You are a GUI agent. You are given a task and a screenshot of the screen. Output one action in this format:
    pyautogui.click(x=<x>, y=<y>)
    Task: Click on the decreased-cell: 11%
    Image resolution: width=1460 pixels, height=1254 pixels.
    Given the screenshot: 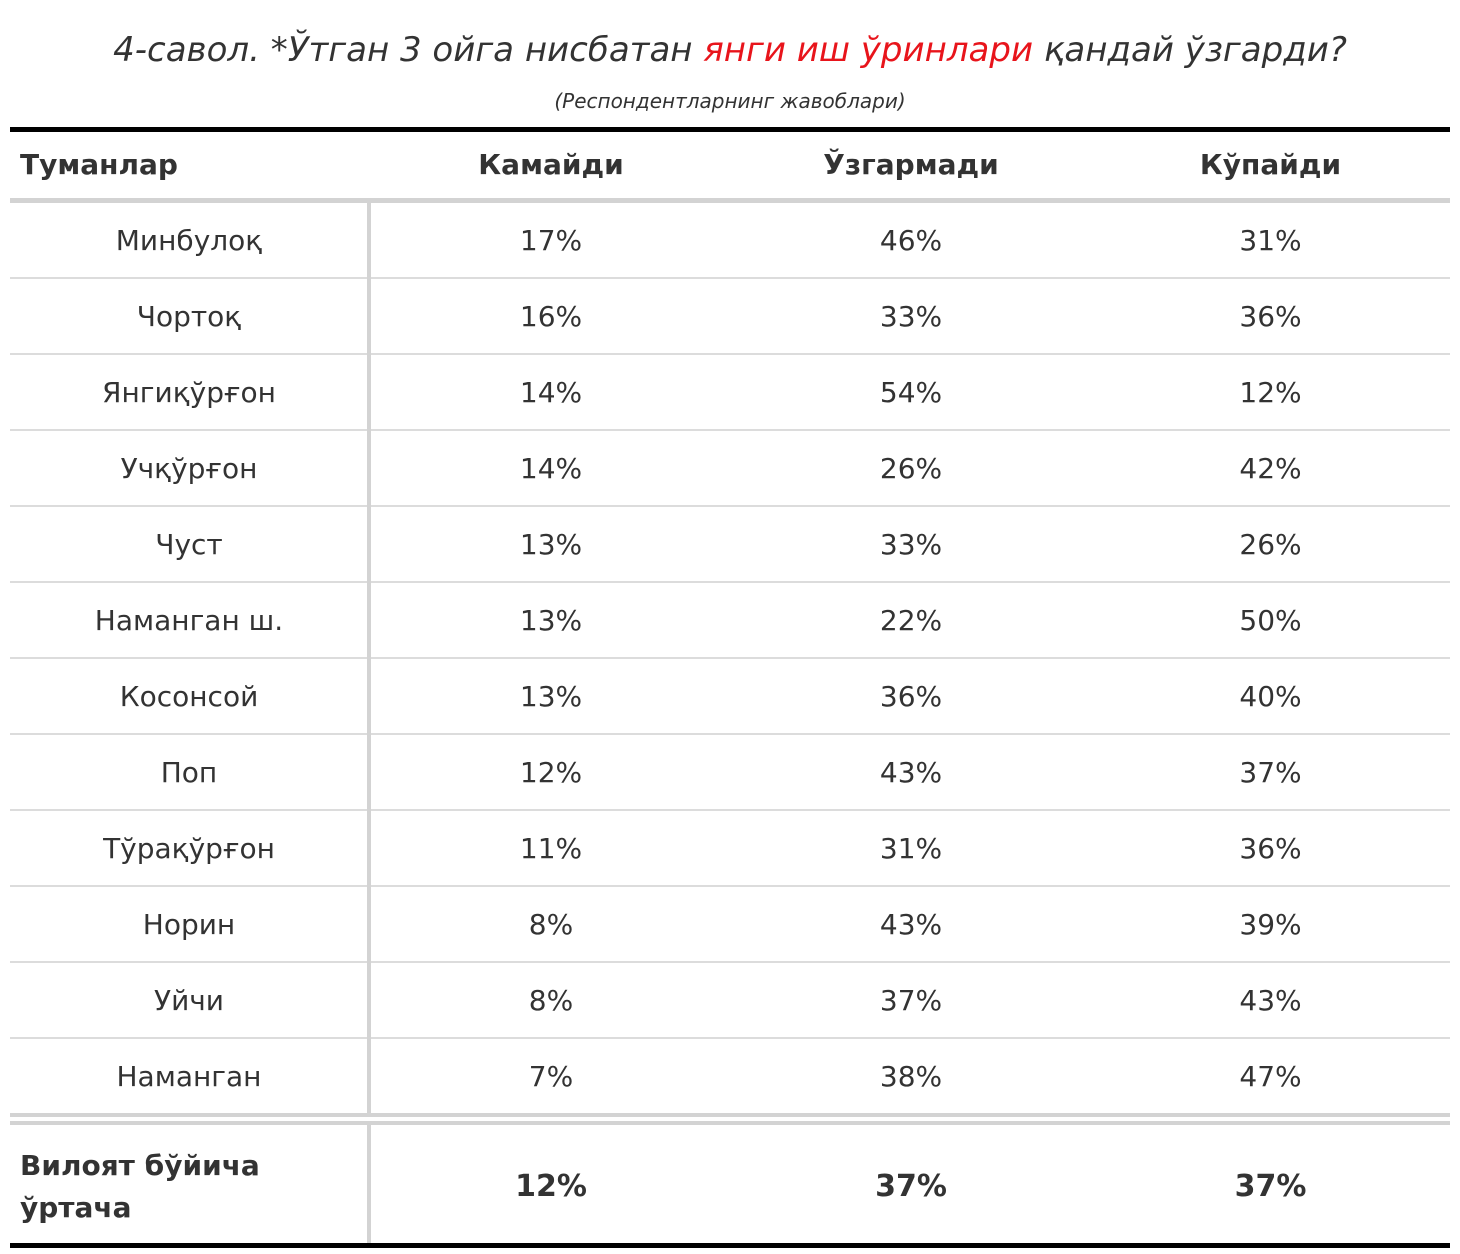 What is the action you would take?
    pyautogui.click(x=551, y=848)
    